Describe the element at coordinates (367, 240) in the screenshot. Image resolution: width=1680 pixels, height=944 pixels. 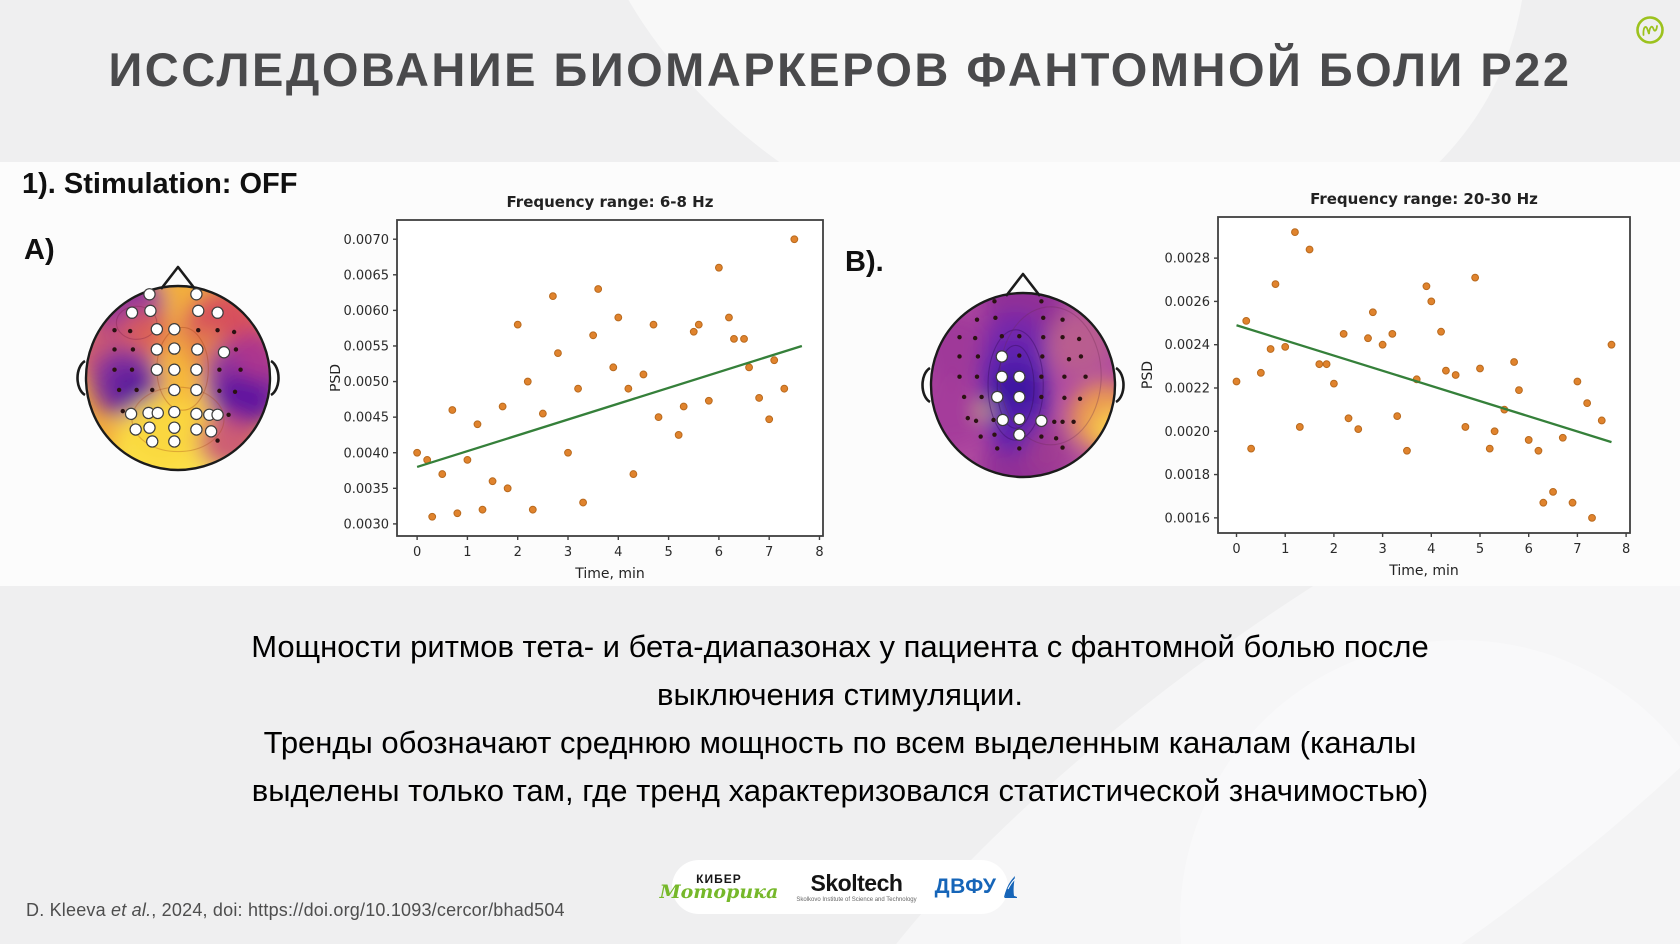
I see `svg-text: 0.0070` at that location.